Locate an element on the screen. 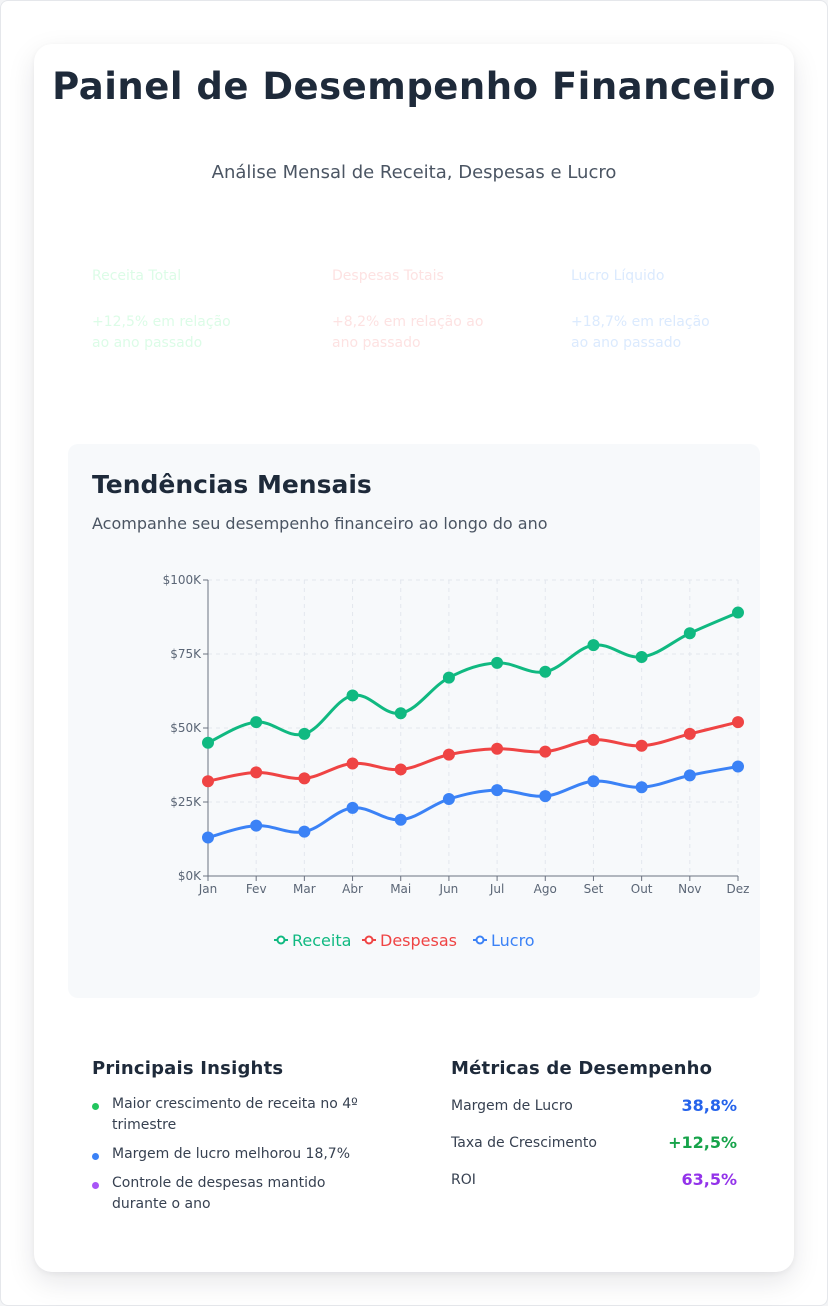 The image size is (828, 1306). legend-label-lucro: Lucro is located at coordinates (513, 940).